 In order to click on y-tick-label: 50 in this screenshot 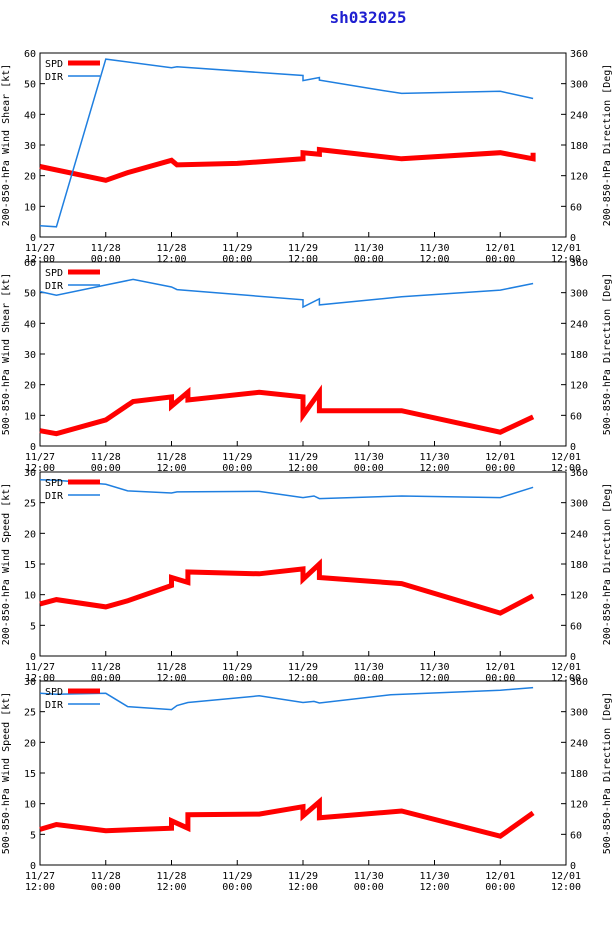, I will do `click(30, 85)`.